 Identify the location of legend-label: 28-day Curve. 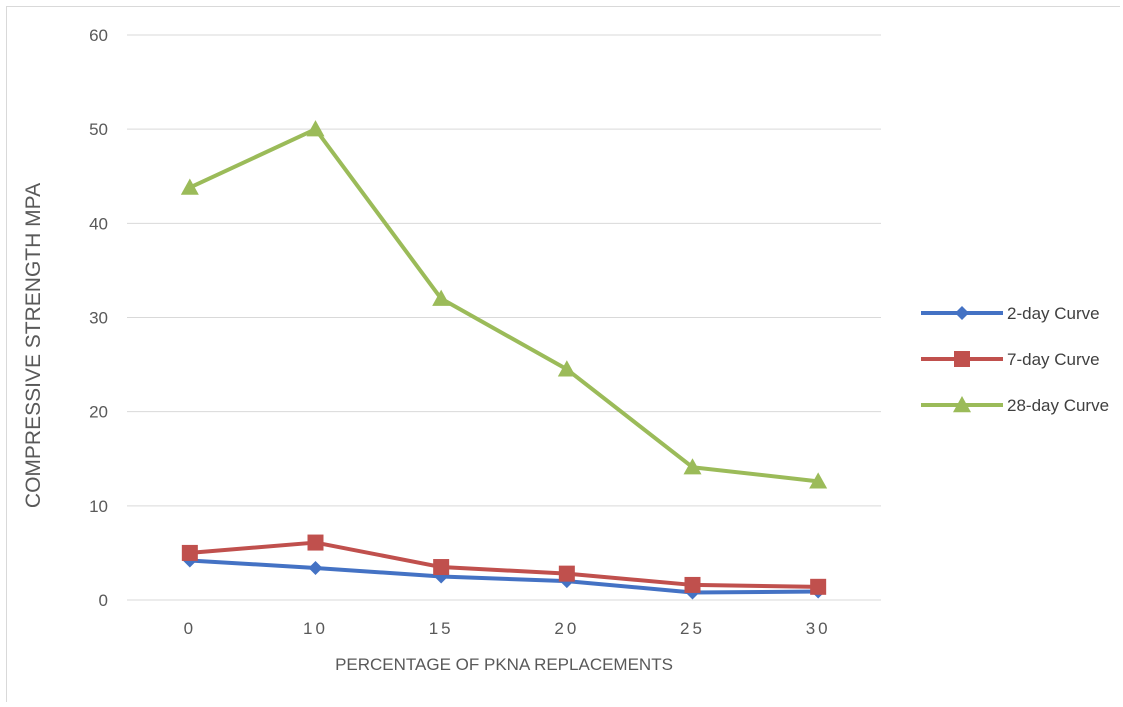
(1058, 405).